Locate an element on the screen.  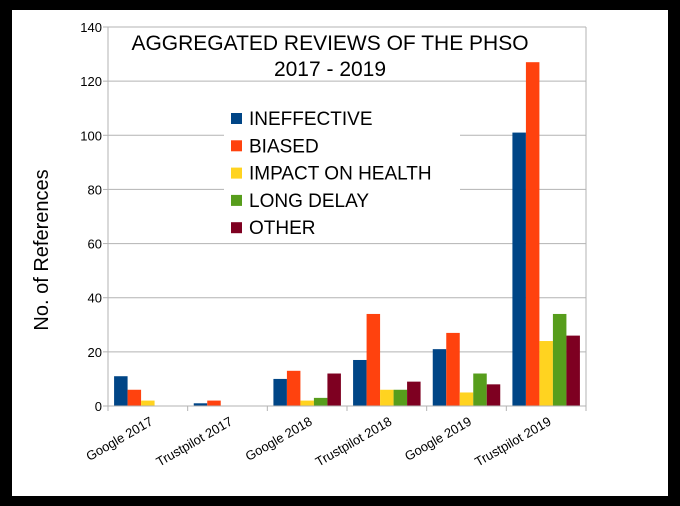
y-tick-label: 0 is located at coordinates (98, 406).